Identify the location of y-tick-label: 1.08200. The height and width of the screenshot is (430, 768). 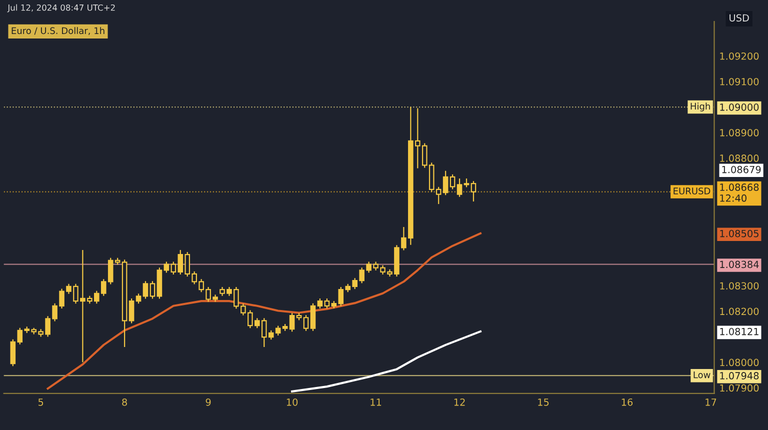
(739, 312).